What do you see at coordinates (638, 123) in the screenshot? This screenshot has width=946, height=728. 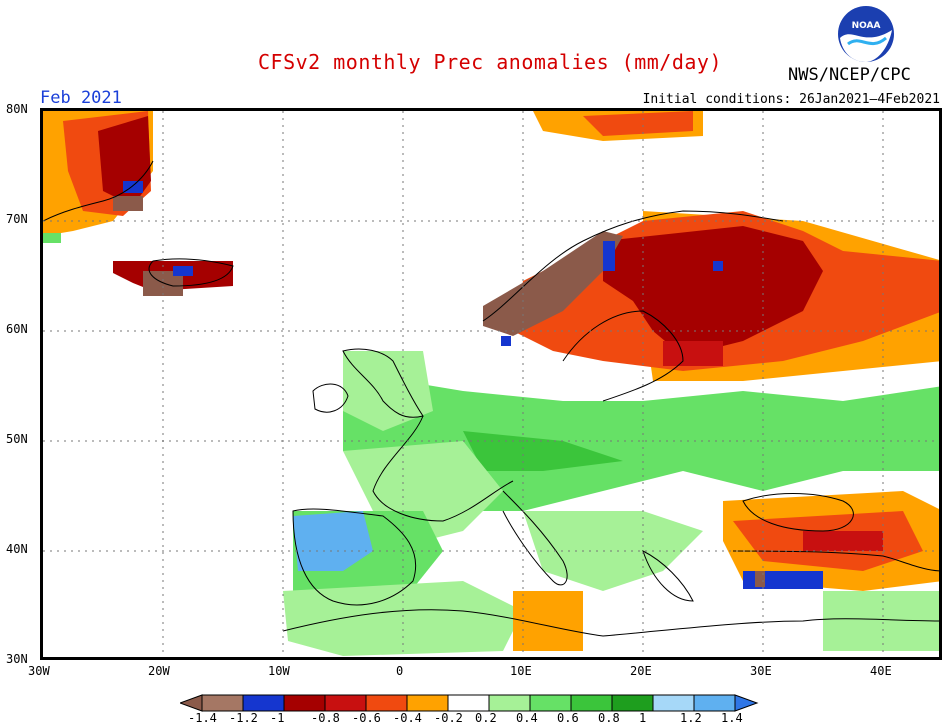 I see `region-svalbard-red` at bounding box center [638, 123].